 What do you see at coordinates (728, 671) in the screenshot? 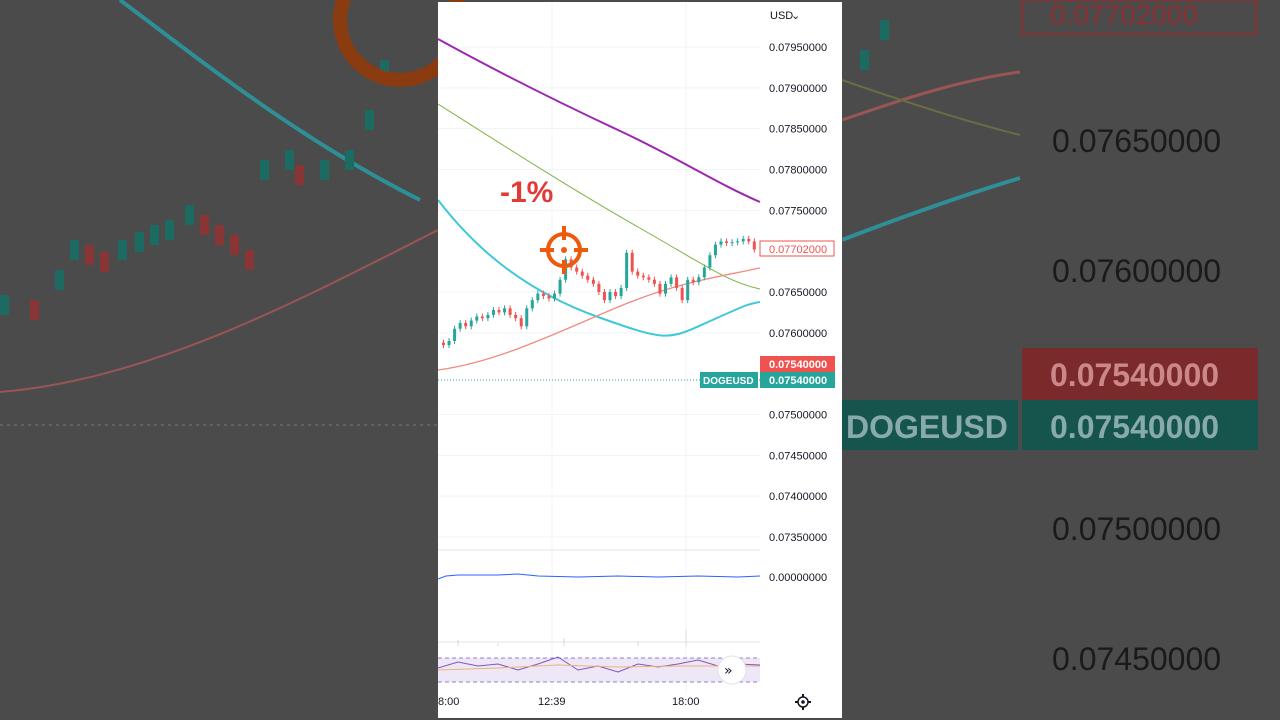
I see `double-chevron-right-icon: »` at bounding box center [728, 671].